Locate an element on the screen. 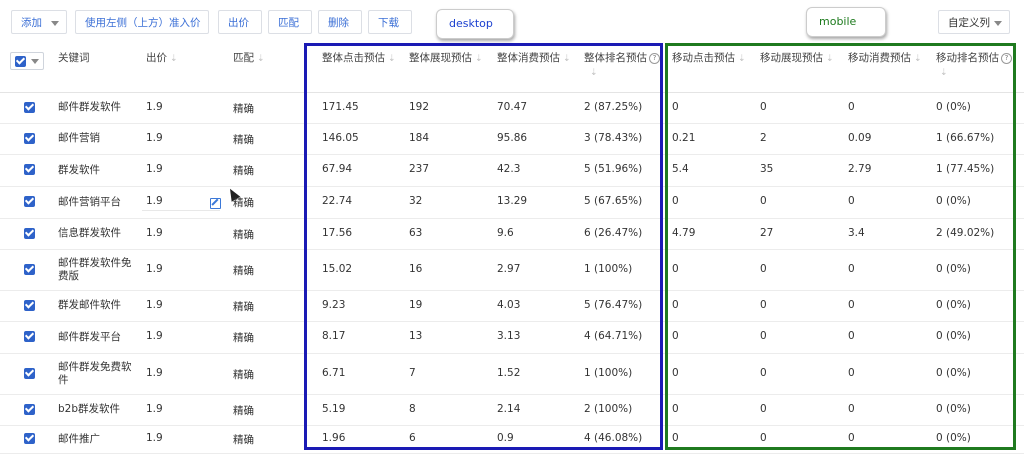 This screenshot has width=1024, height=454. bid-button: 出价 is located at coordinates (240, 22).